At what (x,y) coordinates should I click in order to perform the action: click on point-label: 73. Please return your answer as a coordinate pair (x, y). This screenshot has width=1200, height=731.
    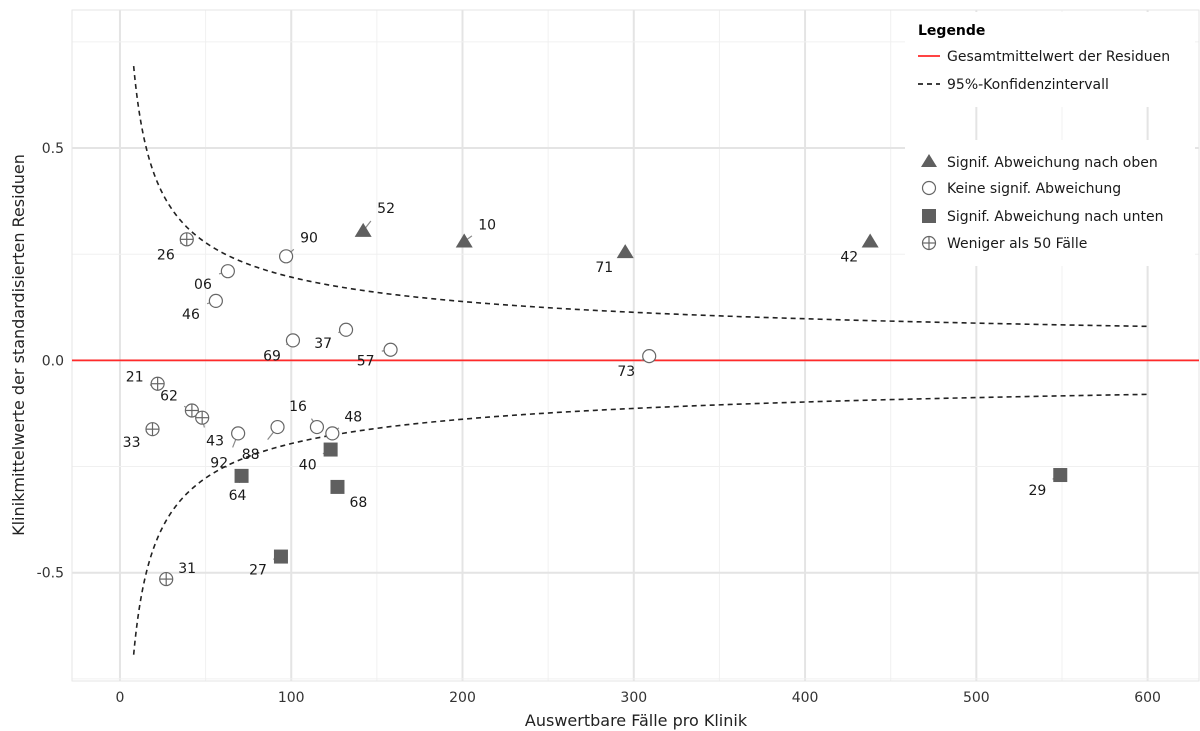
    Looking at the image, I should click on (626, 372).